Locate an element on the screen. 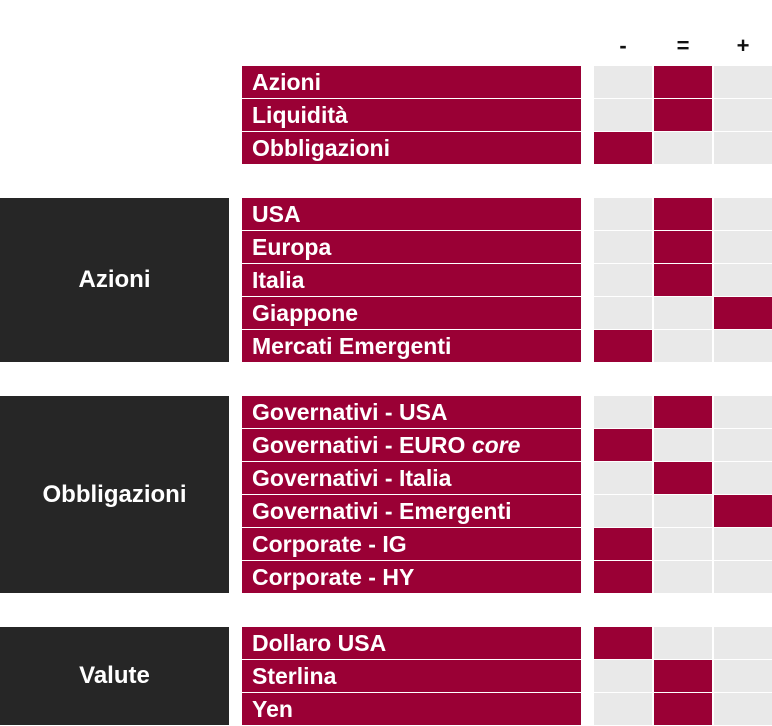  asset-label: Sterlina is located at coordinates (411, 676).